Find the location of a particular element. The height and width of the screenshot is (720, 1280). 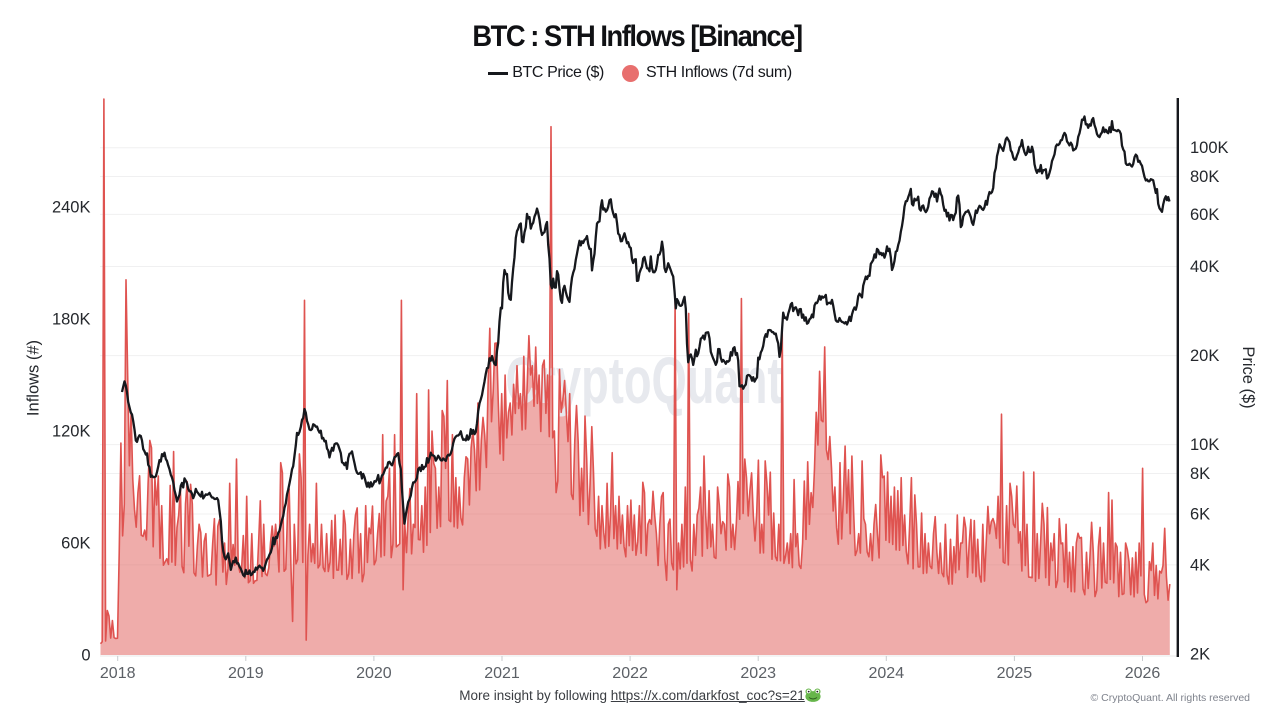

svg-text: 180K is located at coordinates (71, 320).